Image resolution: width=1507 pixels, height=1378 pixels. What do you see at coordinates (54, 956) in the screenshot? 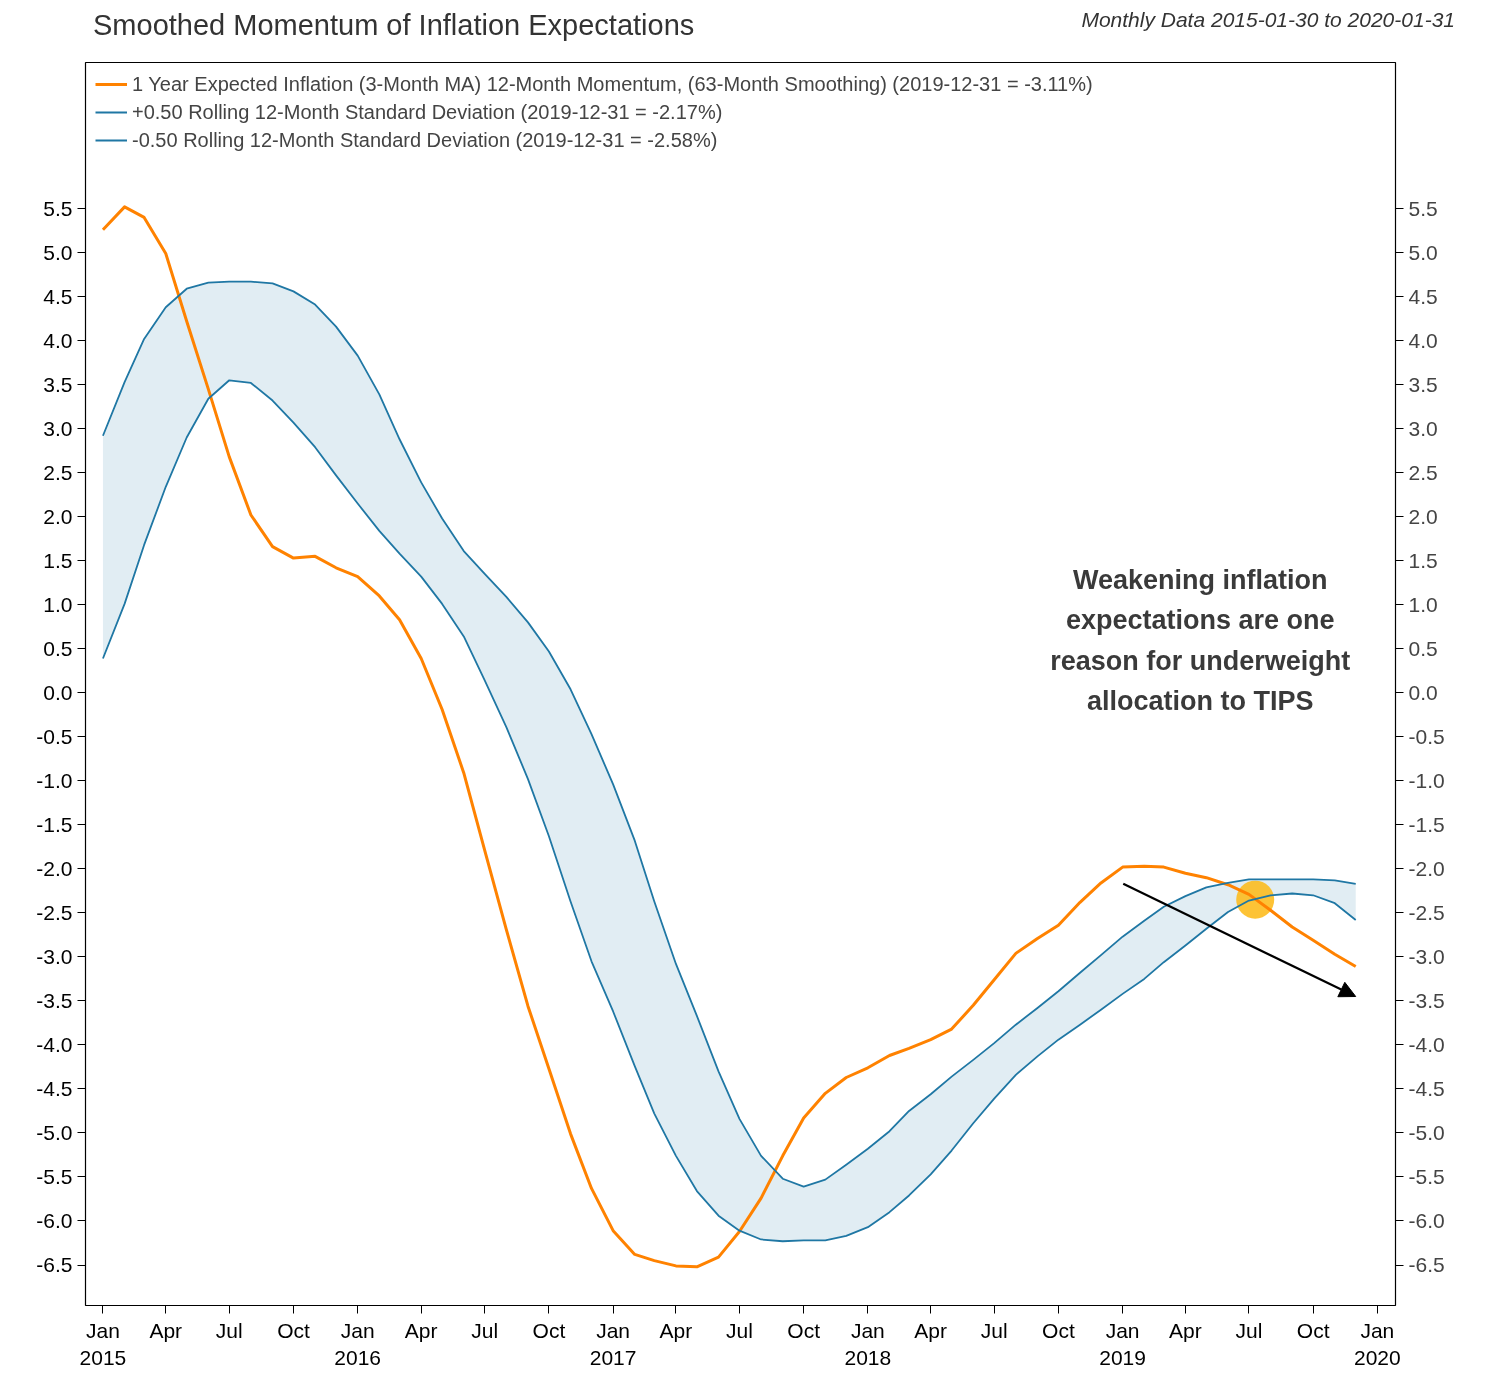
I see `y-tick-label: -3.0` at bounding box center [54, 956].